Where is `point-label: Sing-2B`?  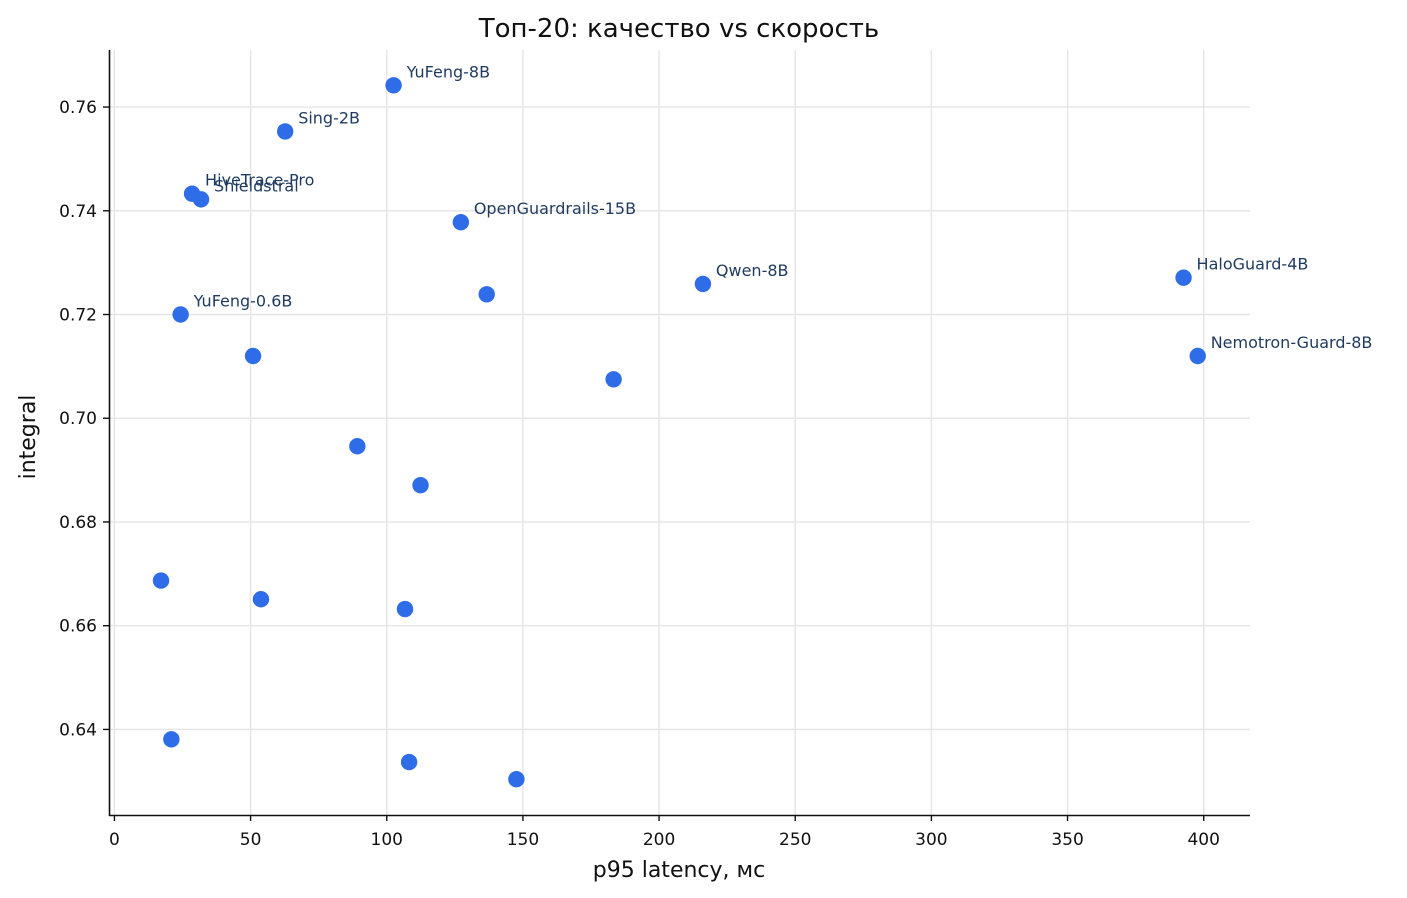
point-label: Sing-2B is located at coordinates (329, 117).